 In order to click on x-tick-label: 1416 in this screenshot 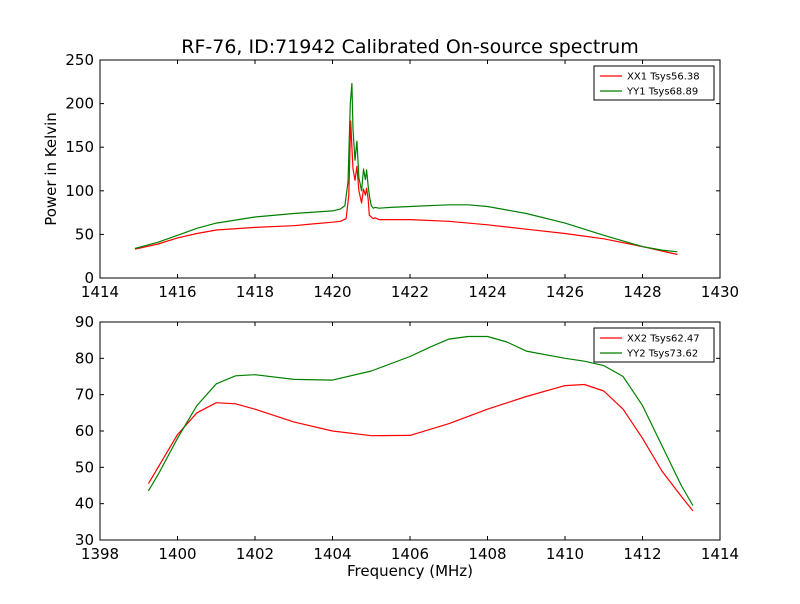, I will do `click(177, 292)`.